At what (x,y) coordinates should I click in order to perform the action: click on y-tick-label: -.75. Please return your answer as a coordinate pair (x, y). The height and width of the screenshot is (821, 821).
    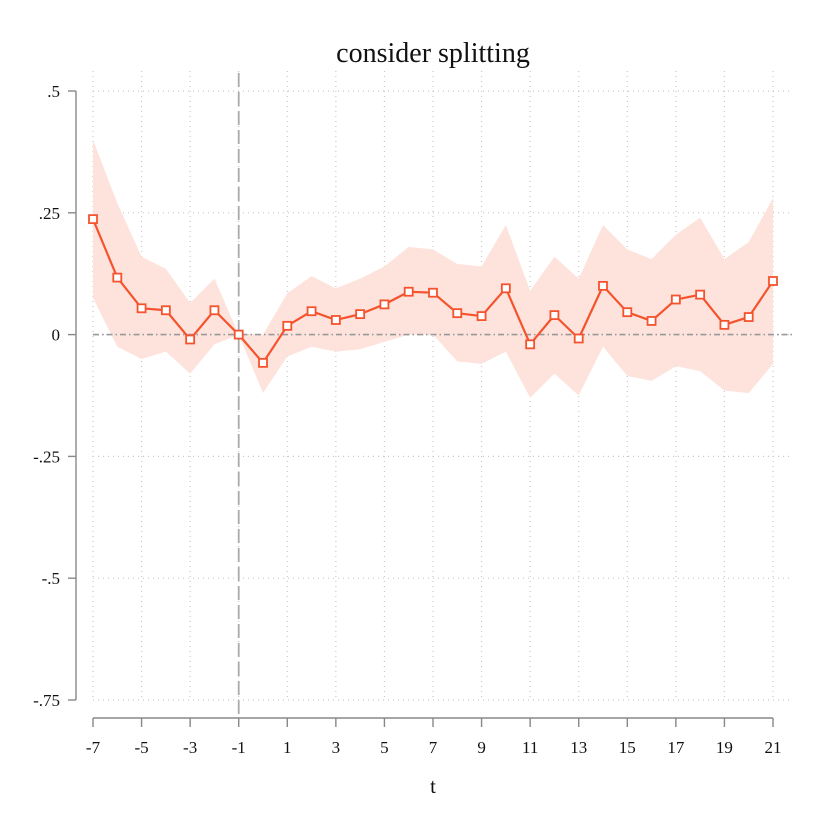
    Looking at the image, I should click on (46, 700).